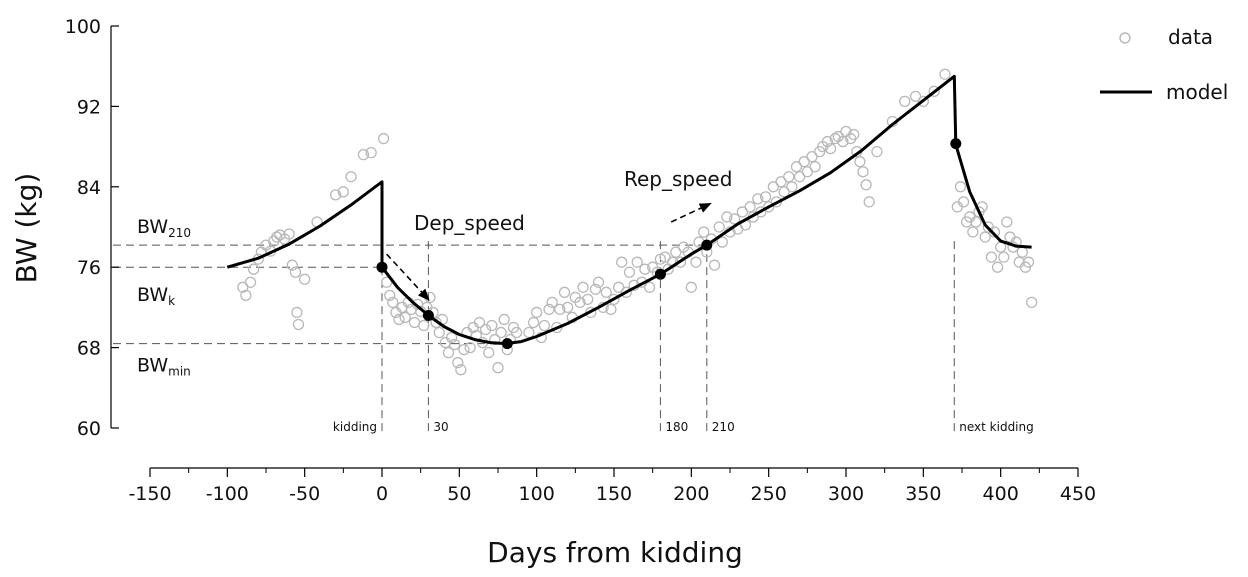 The height and width of the screenshot is (577, 1248). I want to click on bw-label-subscript: min, so click(179, 372).